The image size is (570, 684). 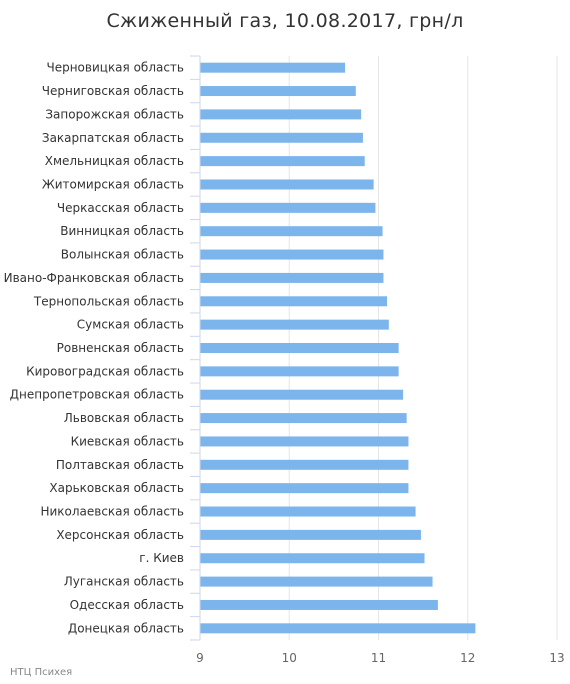 What do you see at coordinates (97, 395) in the screenshot?
I see `category-label: Днепропетровская область` at bounding box center [97, 395].